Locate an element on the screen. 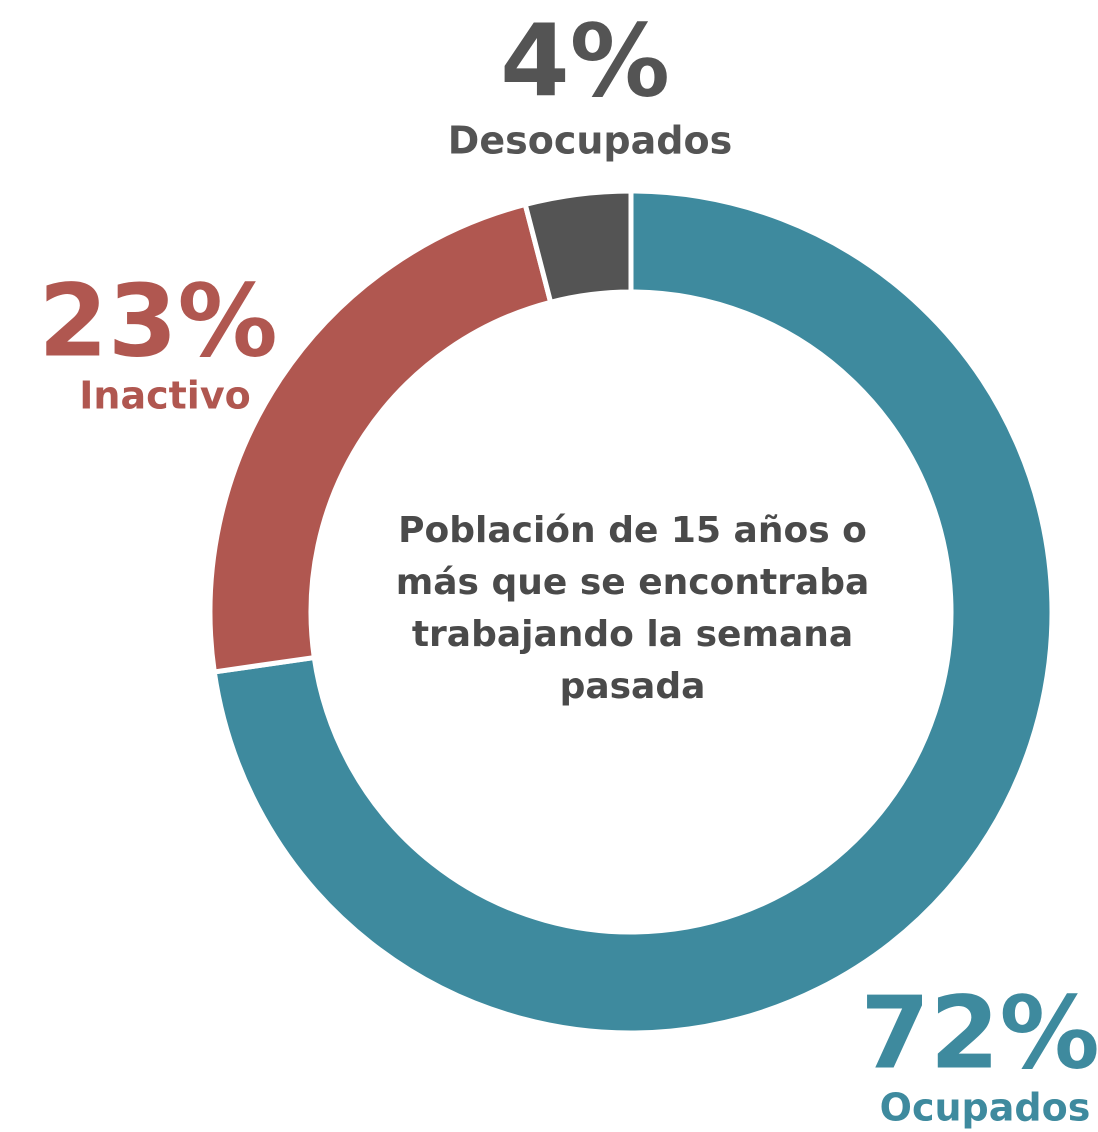  value-label: 23% is located at coordinates (157, 320).